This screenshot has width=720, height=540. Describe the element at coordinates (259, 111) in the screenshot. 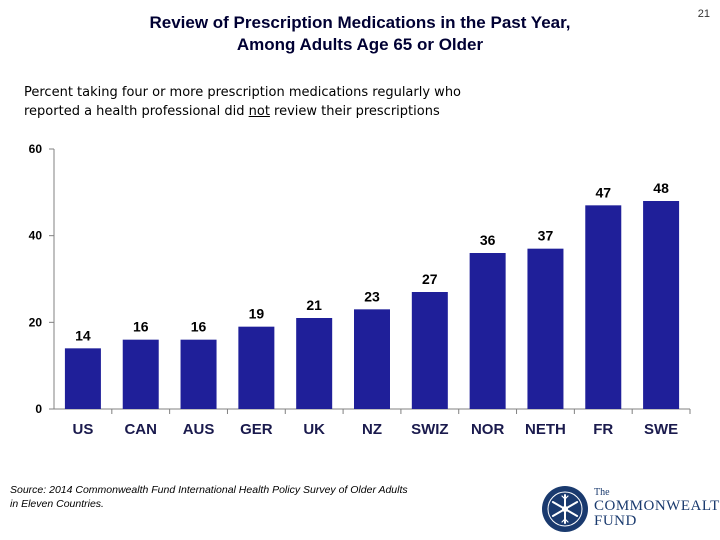

I see `subtitle-underlined-word: not` at that location.